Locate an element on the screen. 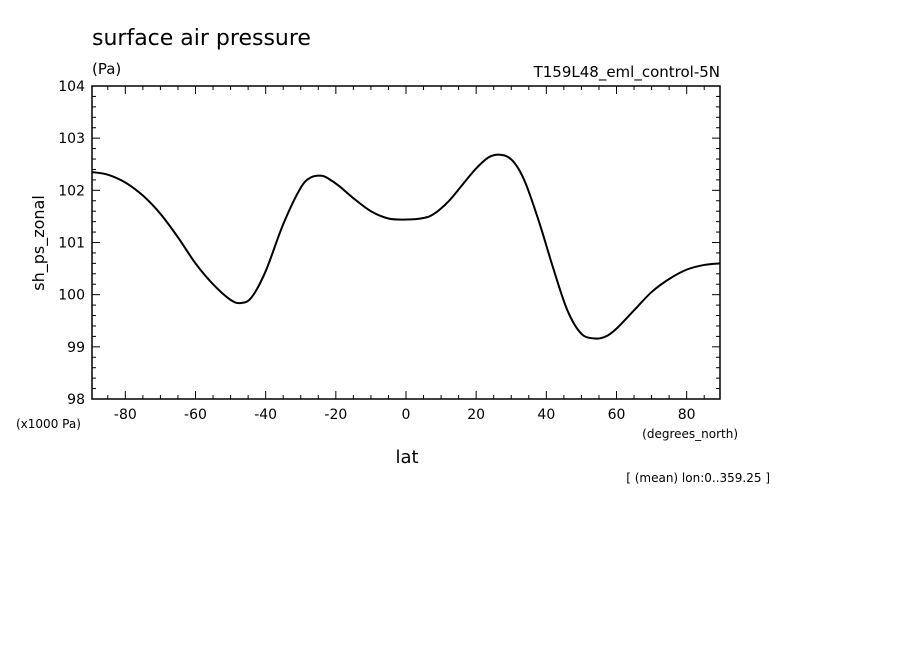 This screenshot has height=654, width=904. y-tick-labels: 98 99 100 101 102 103 104 is located at coordinates (71, 243).